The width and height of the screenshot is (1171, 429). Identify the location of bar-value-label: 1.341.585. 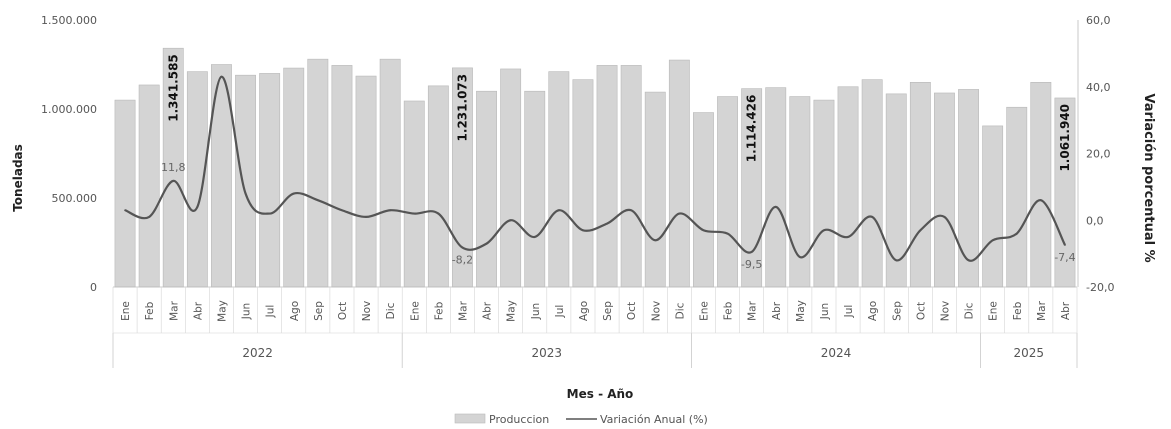
(173, 88).